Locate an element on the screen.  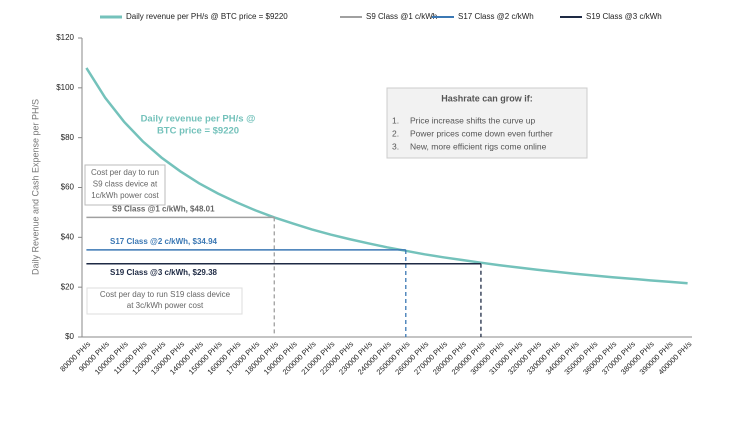
curve-label: Daily revenue per PH/s @ is located at coordinates (198, 119).